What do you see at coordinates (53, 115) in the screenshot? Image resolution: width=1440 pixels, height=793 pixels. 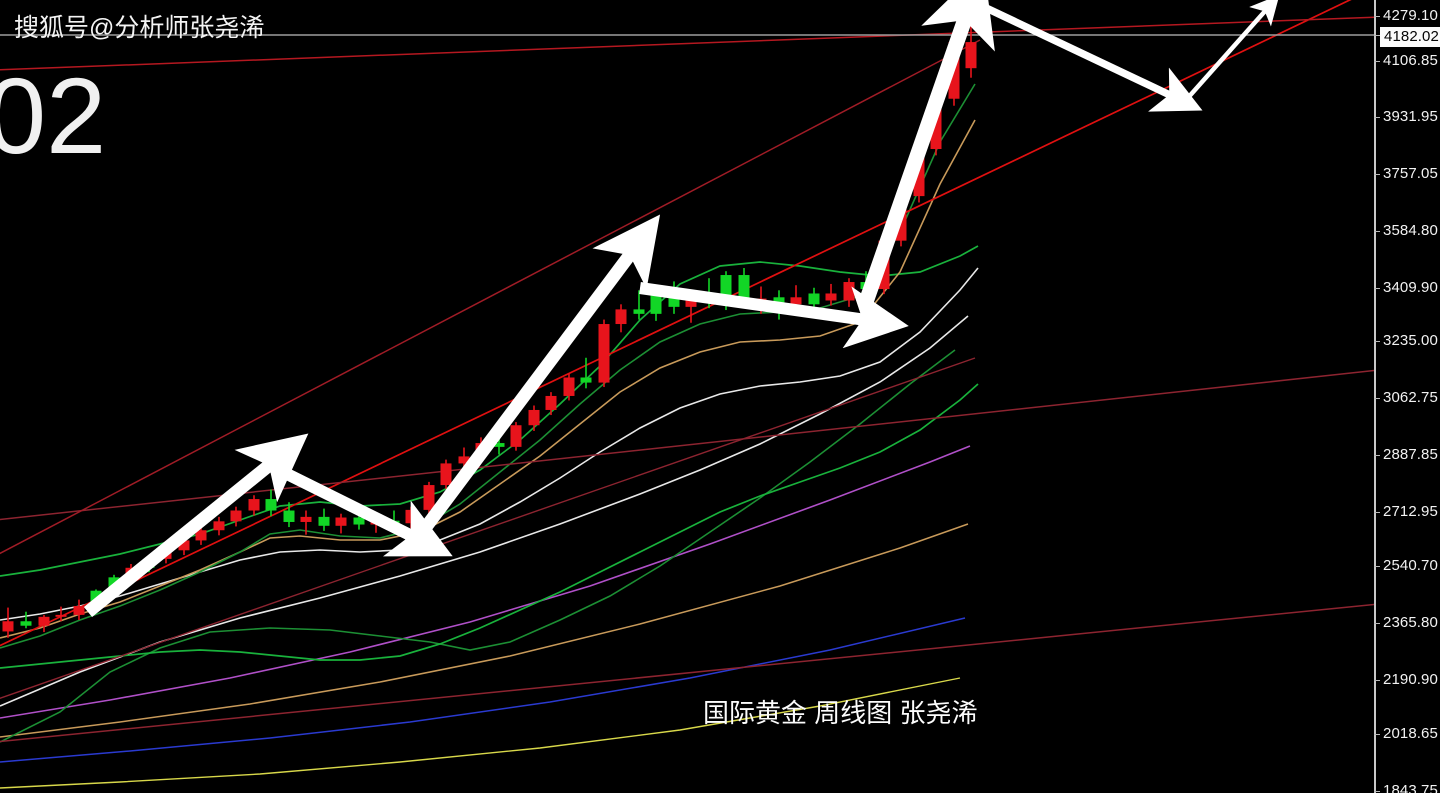 I see `background-big-number: 02` at bounding box center [53, 115].